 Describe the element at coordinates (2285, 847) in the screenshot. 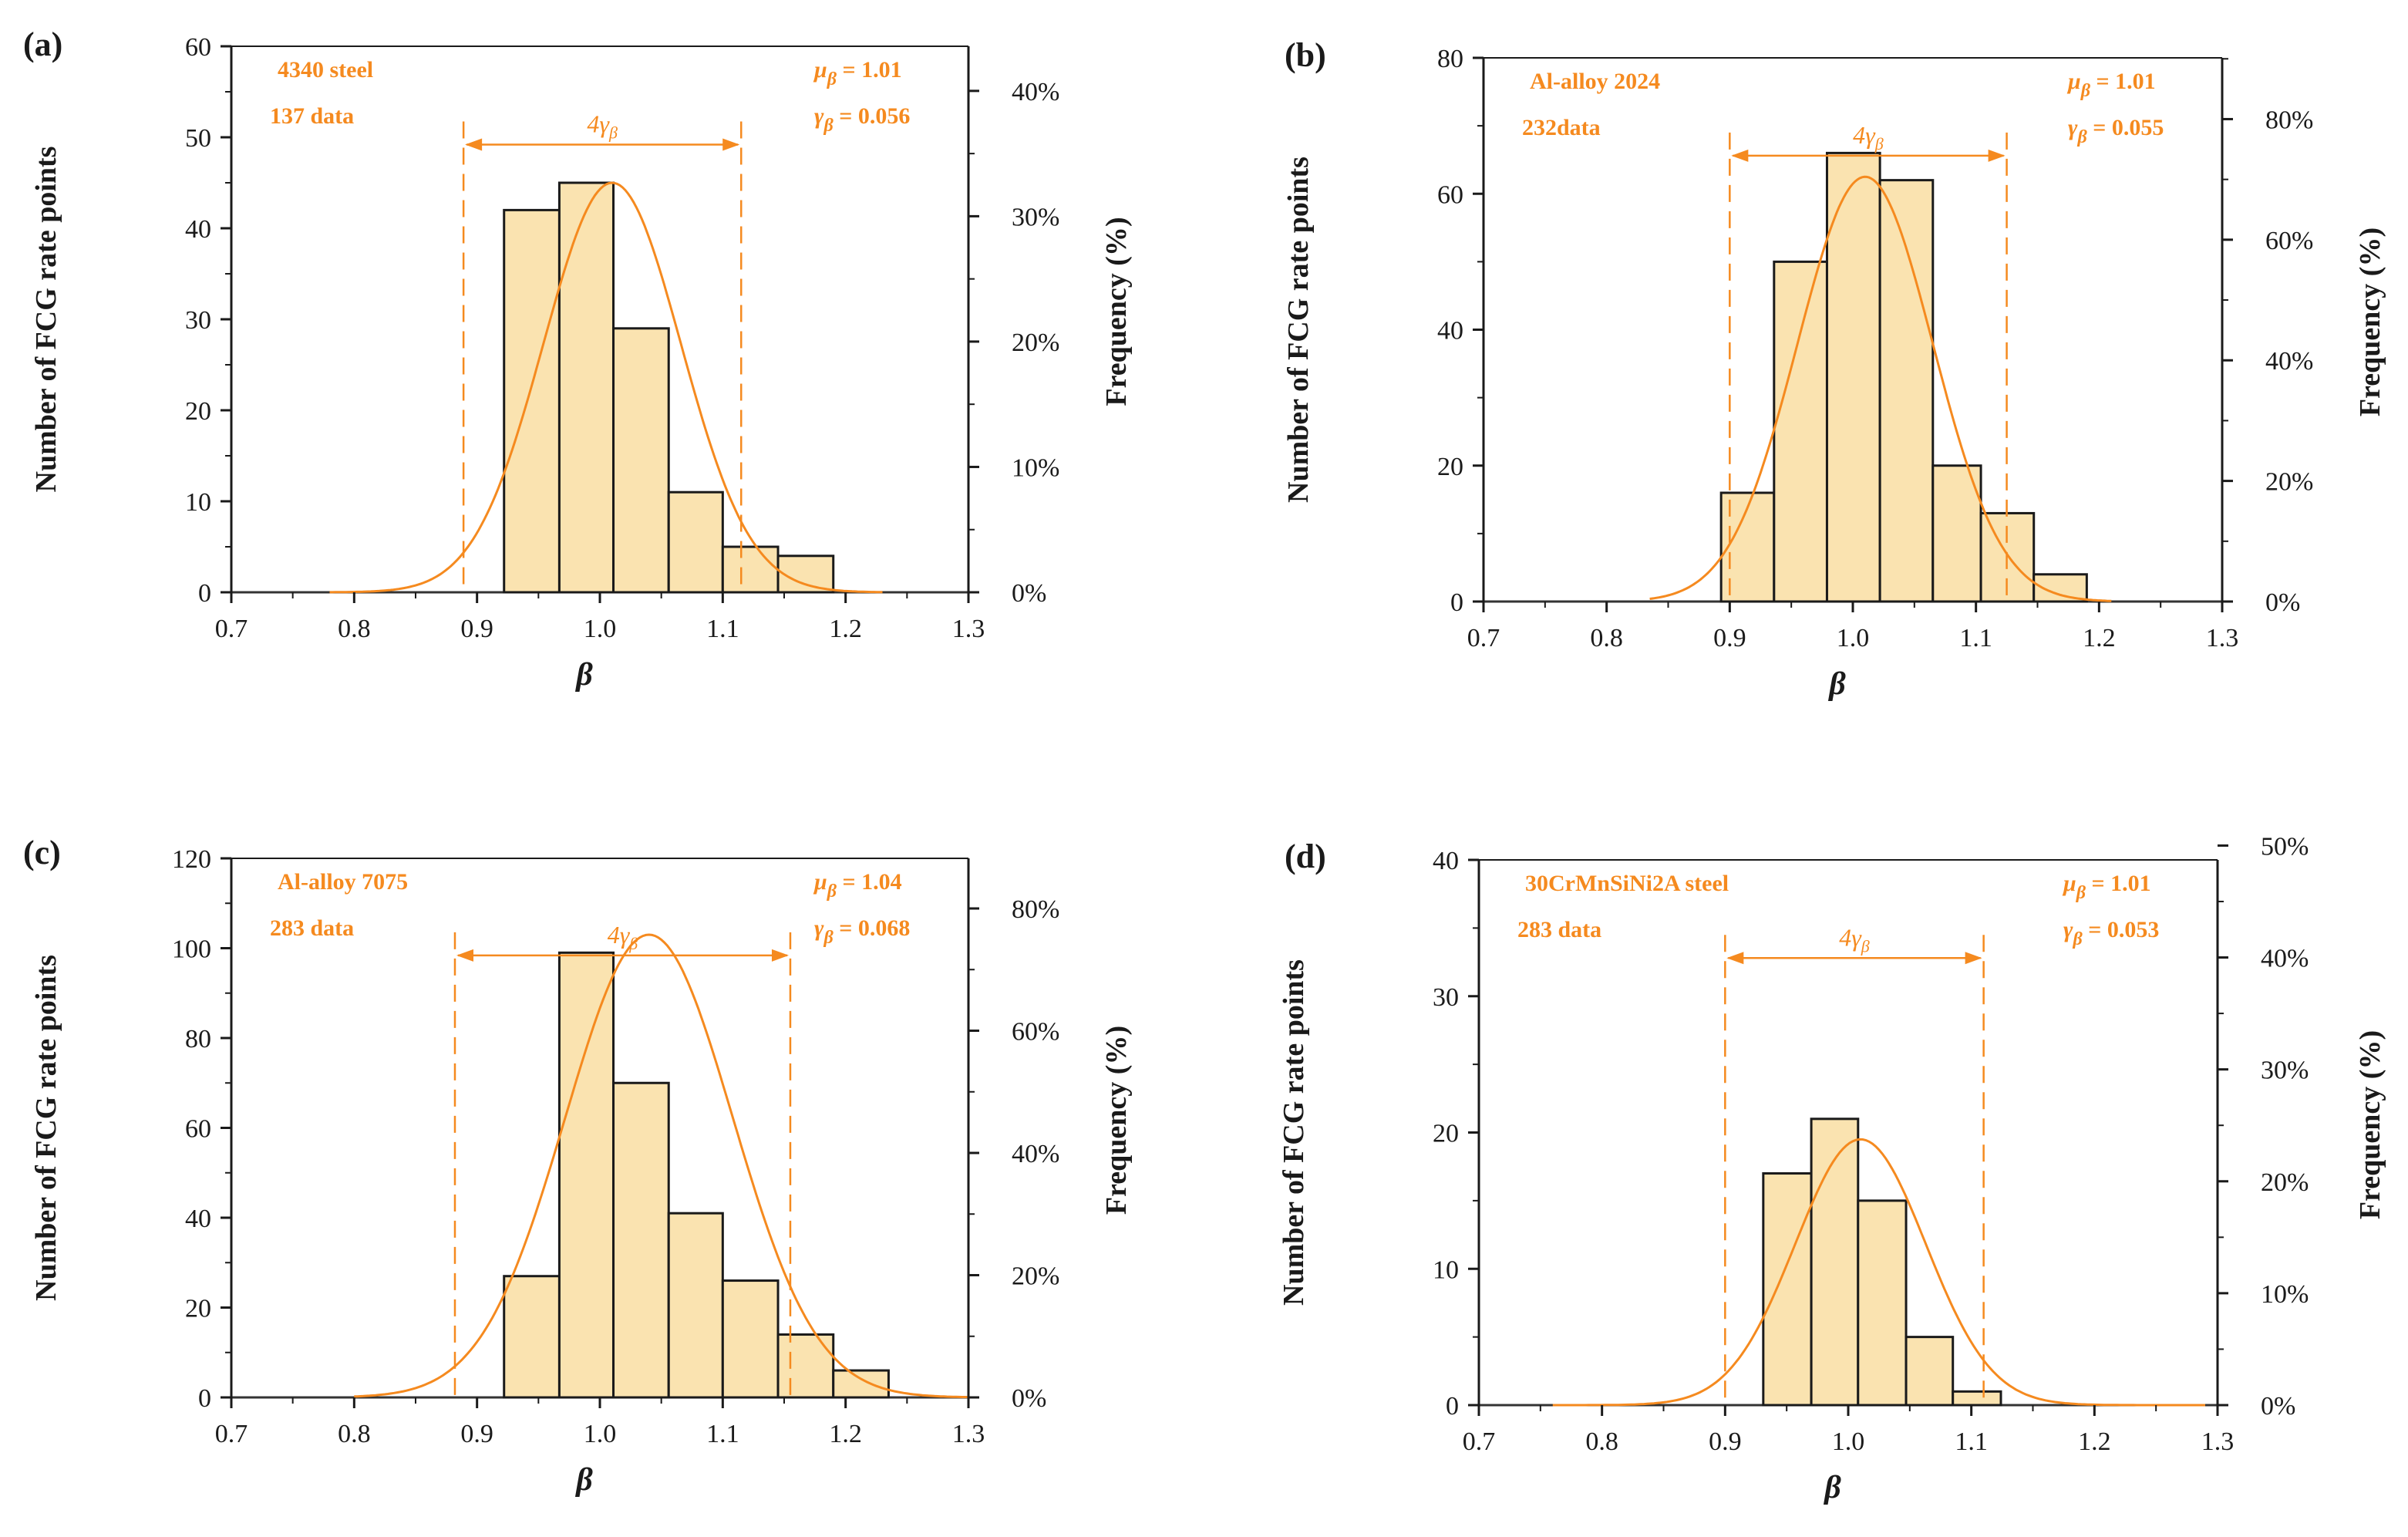

I see `y2-tick-label: 50%` at that location.